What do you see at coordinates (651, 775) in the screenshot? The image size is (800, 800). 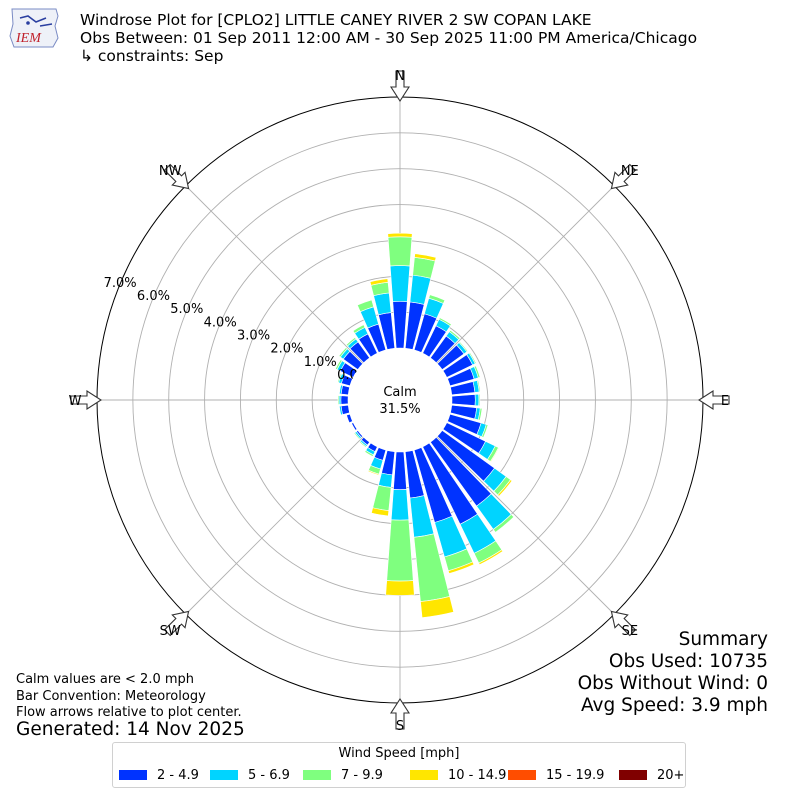 I see `legend-item: 20+` at bounding box center [651, 775].